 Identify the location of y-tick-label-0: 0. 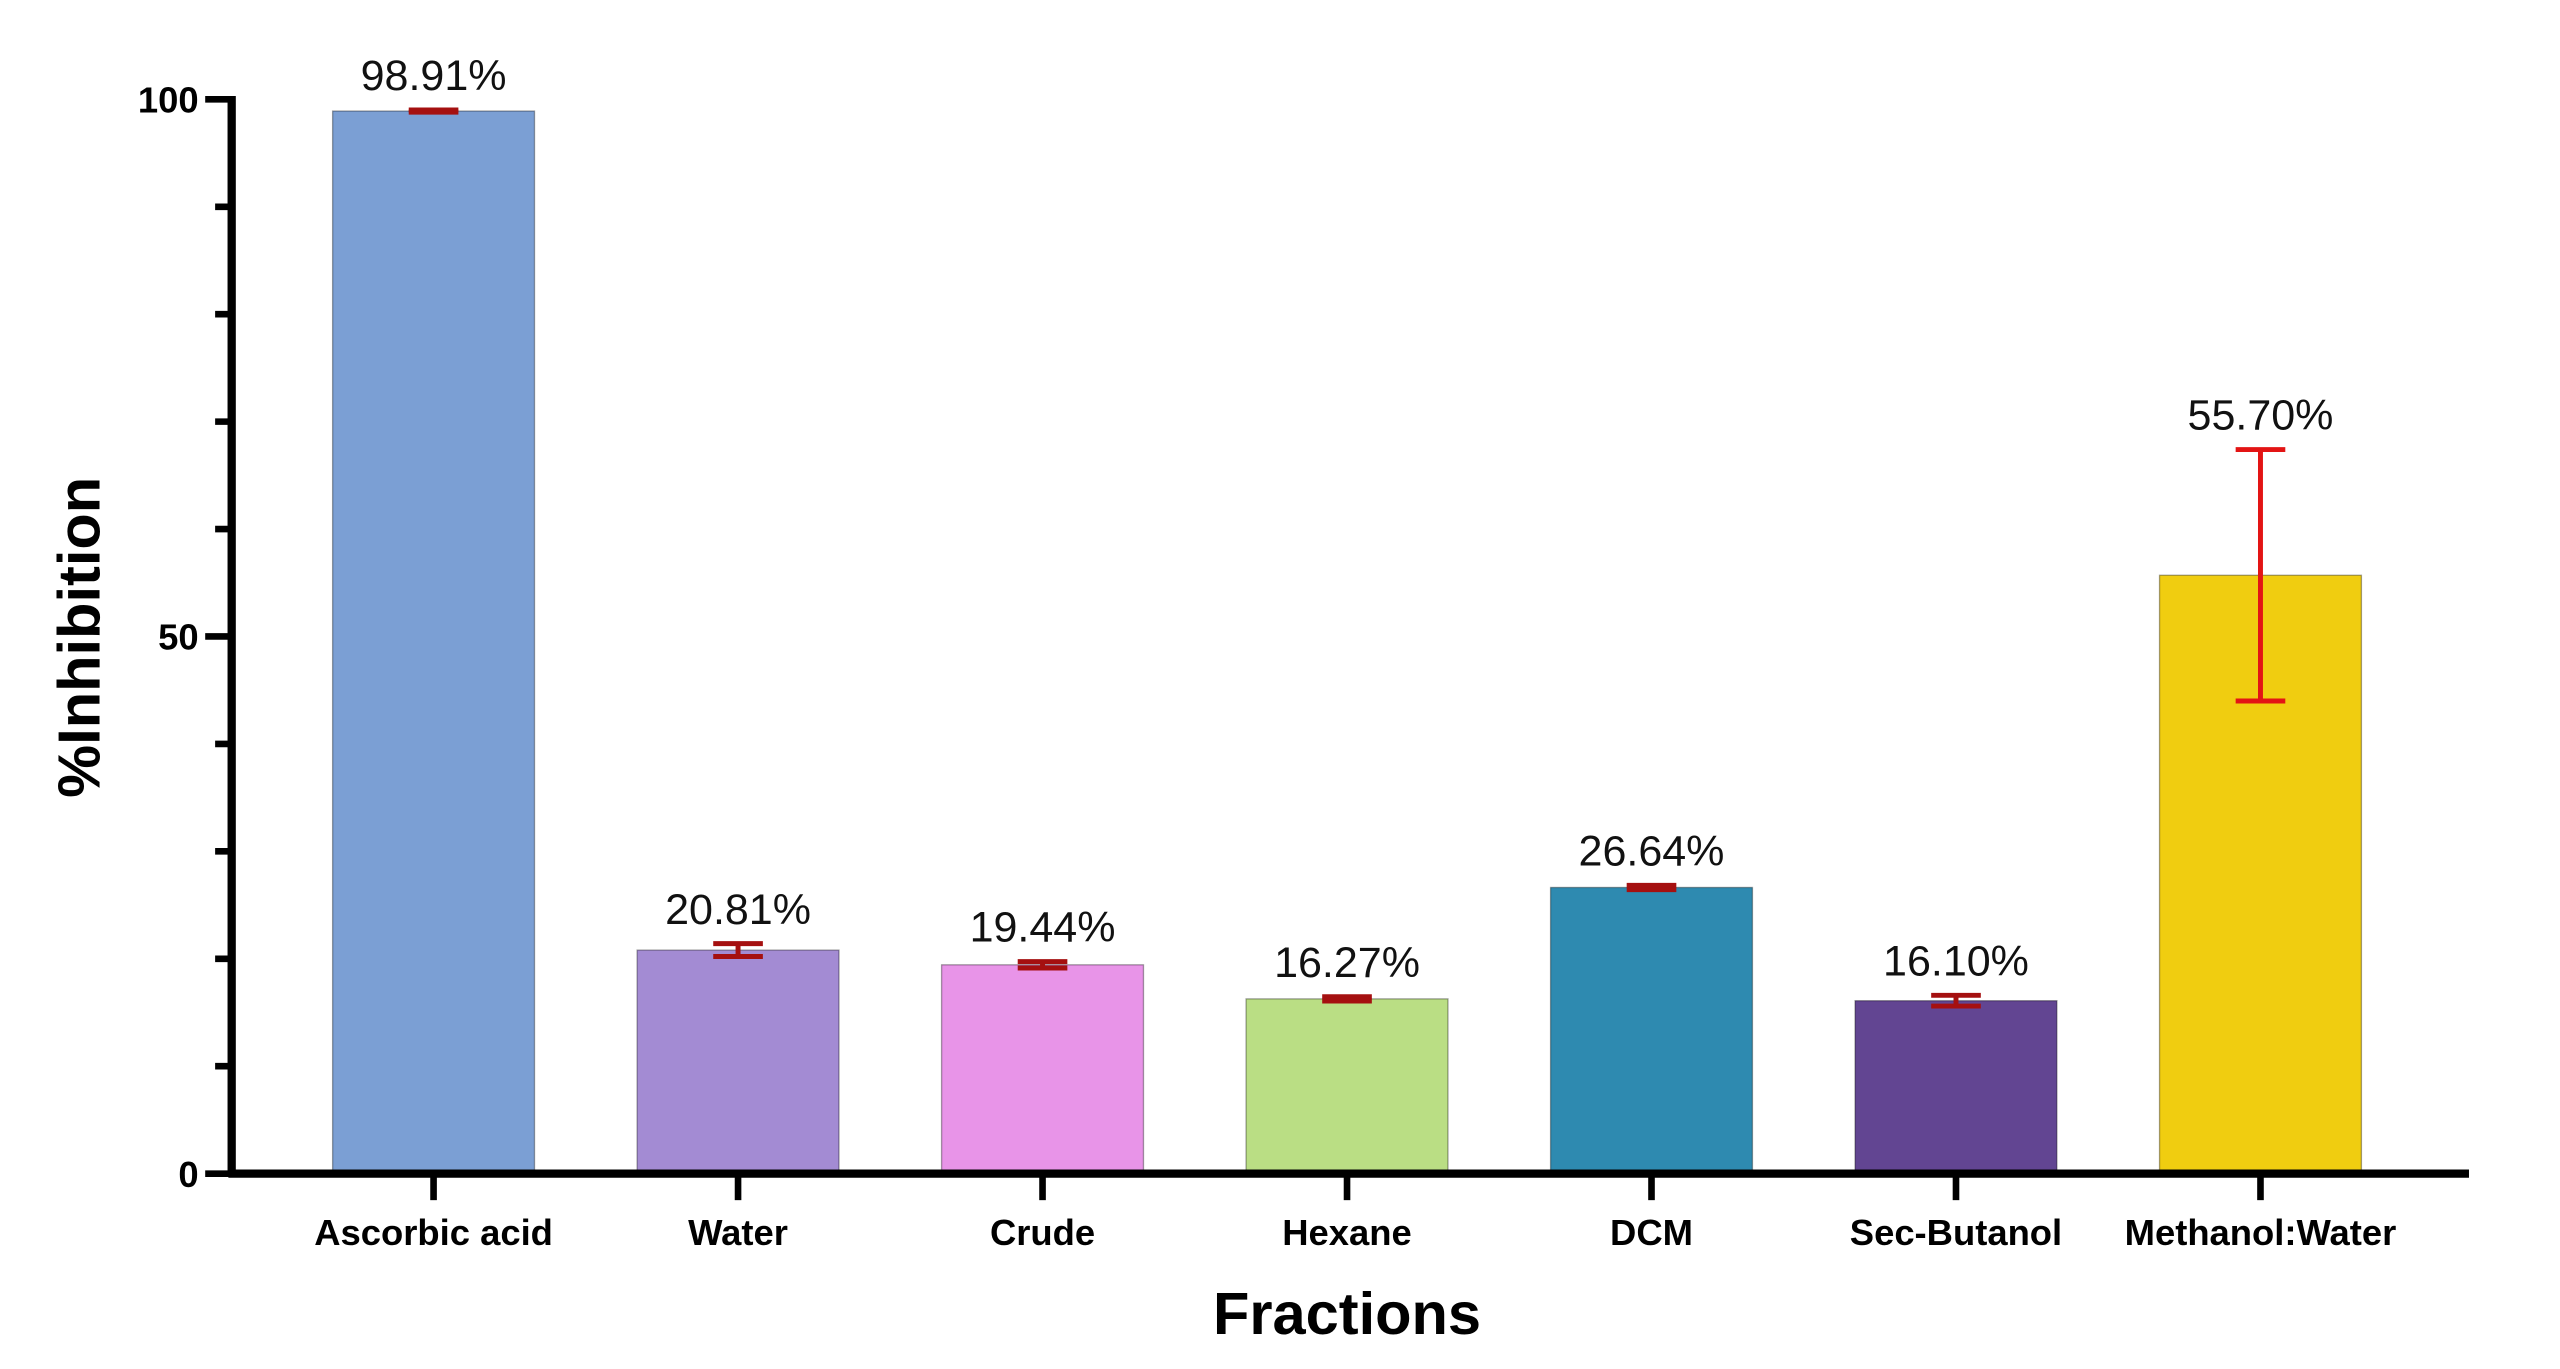
(188, 1174).